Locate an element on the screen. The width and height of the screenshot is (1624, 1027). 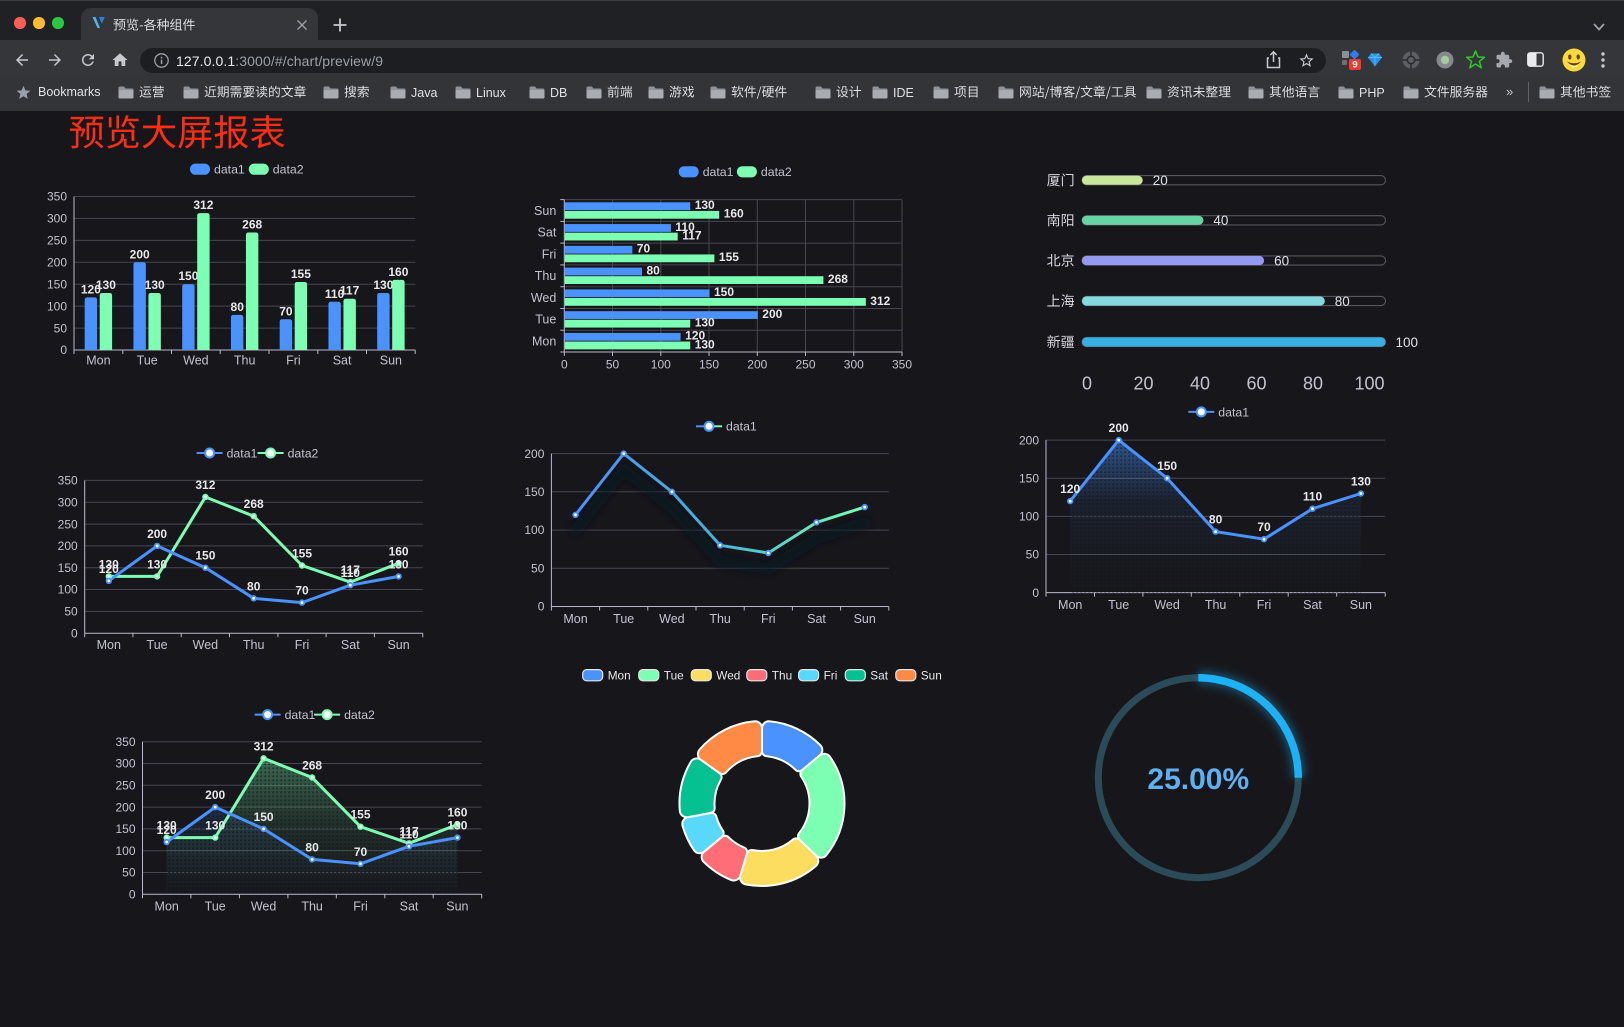
svg-text: 60 is located at coordinates (1281, 260).